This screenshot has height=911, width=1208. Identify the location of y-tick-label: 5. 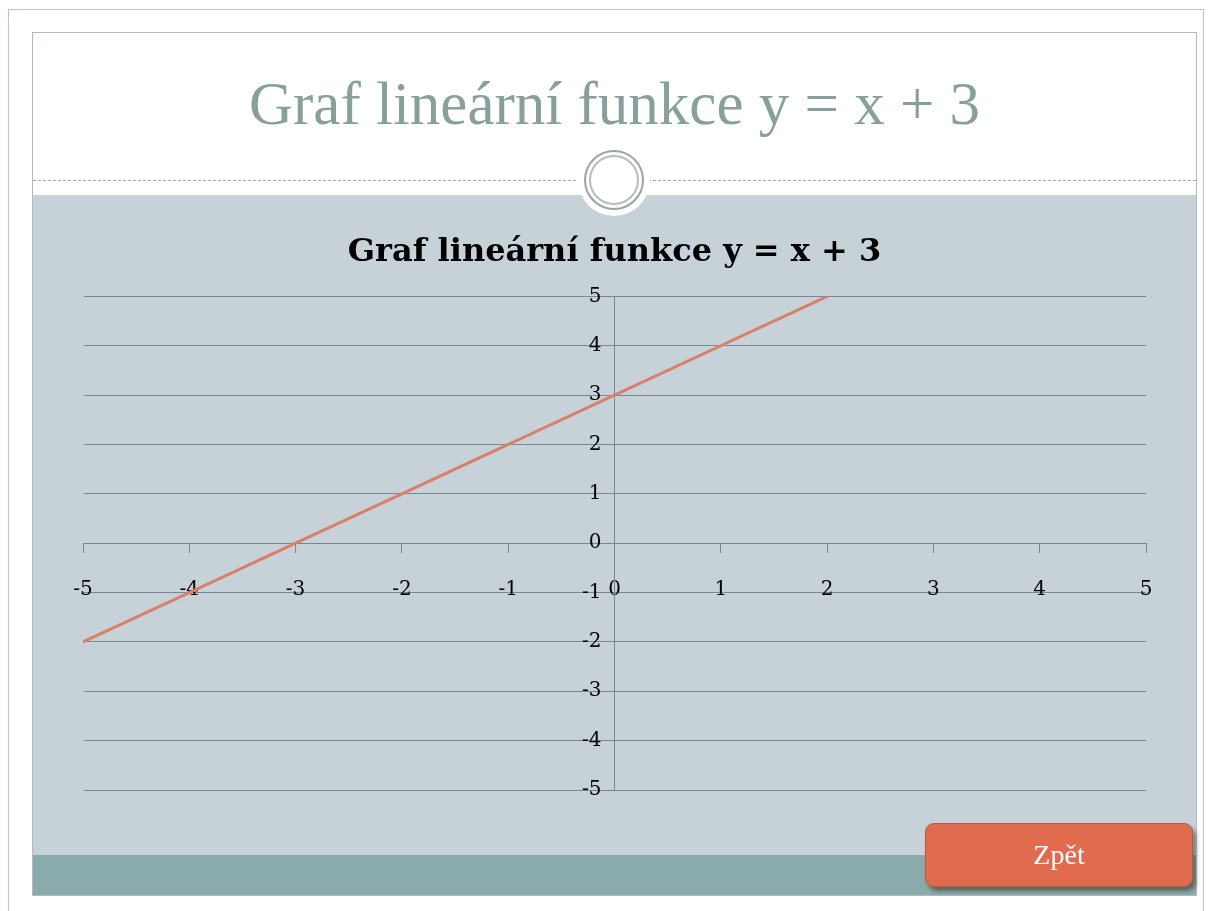
(595, 294).